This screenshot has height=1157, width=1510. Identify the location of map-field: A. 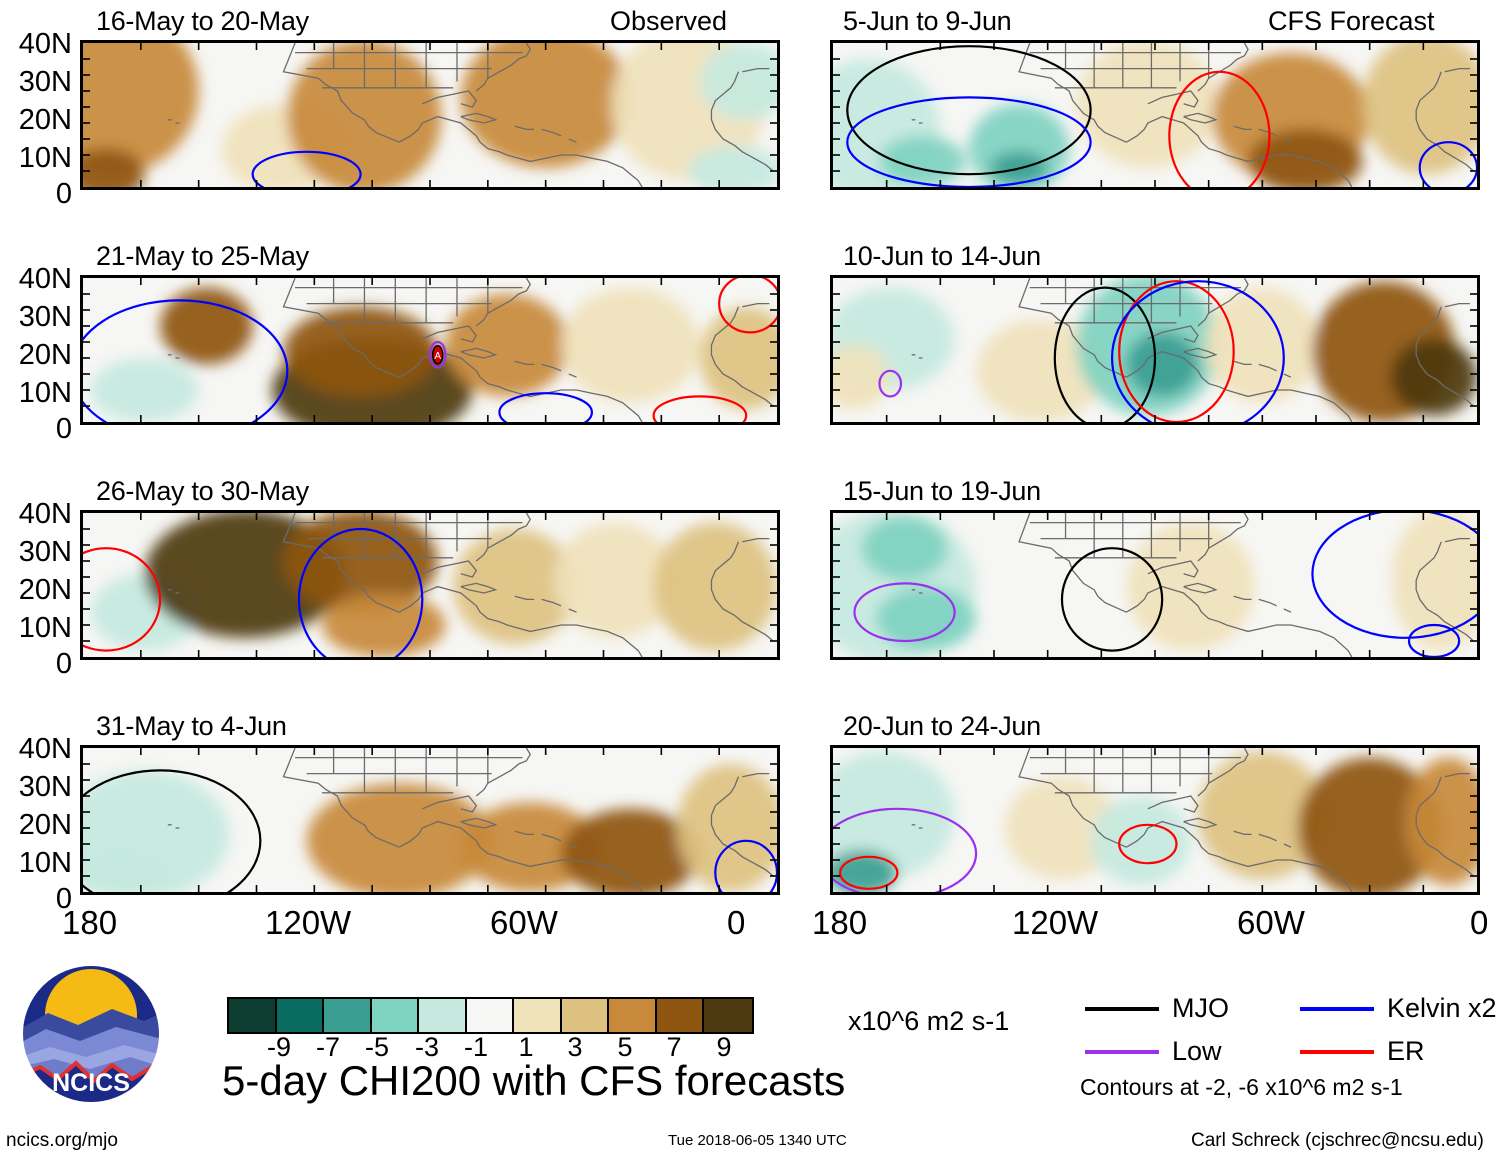
(430, 350).